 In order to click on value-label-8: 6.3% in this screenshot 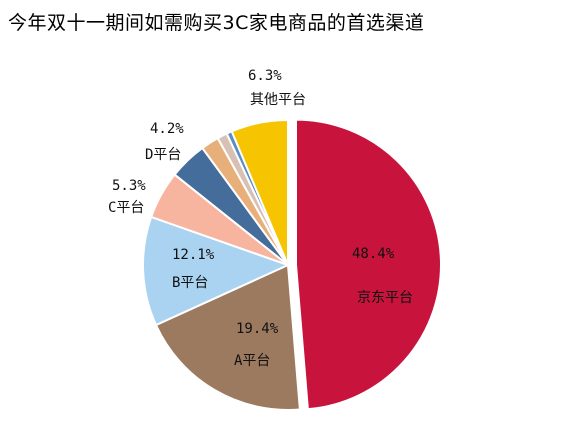, I will do `click(265, 76)`.